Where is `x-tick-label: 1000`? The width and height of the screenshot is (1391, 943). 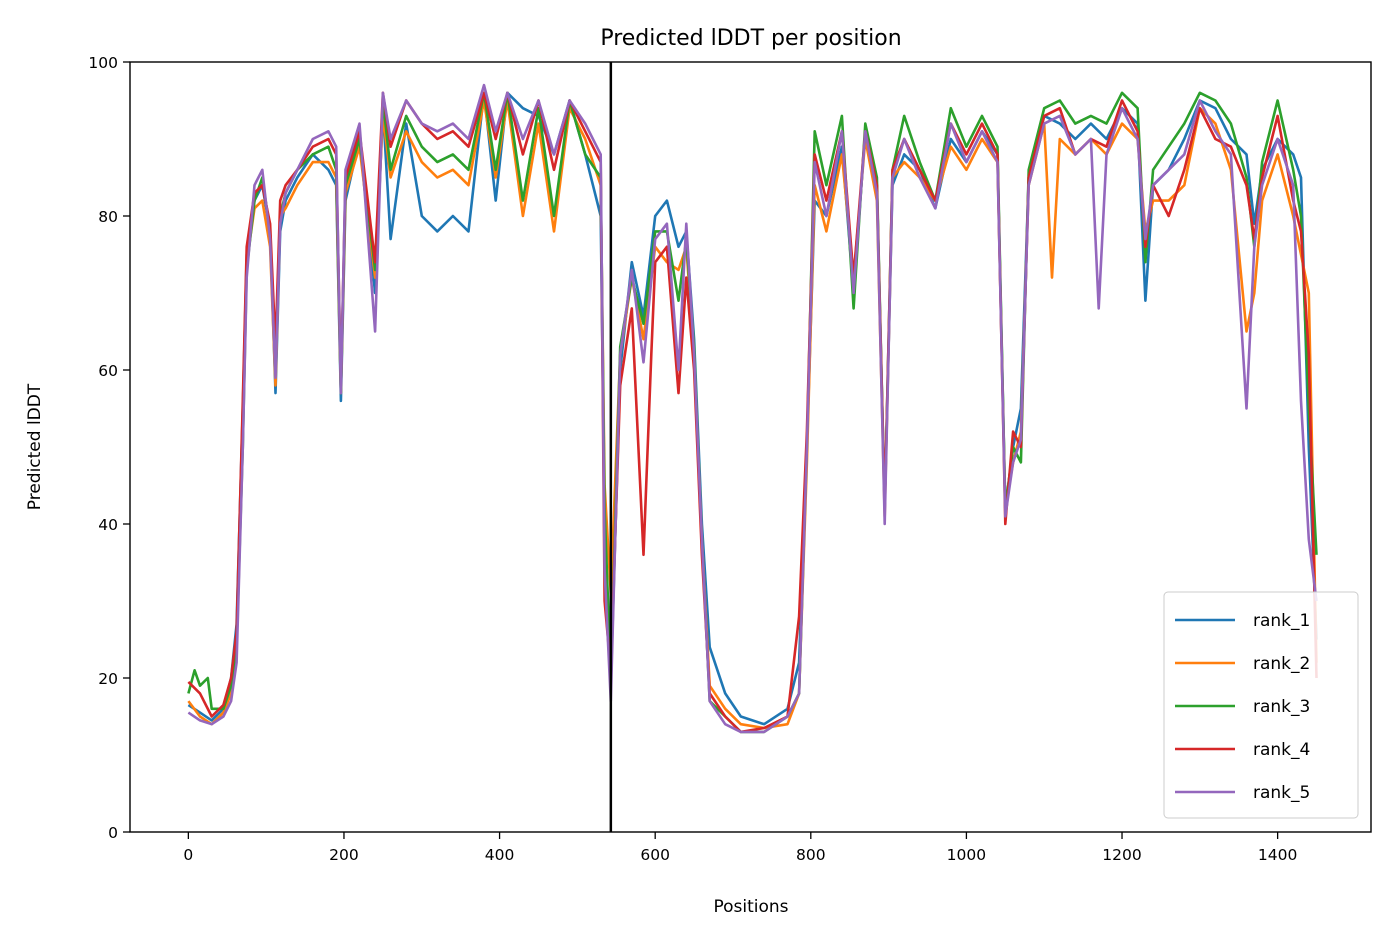
x-tick-label: 1000 is located at coordinates (966, 855).